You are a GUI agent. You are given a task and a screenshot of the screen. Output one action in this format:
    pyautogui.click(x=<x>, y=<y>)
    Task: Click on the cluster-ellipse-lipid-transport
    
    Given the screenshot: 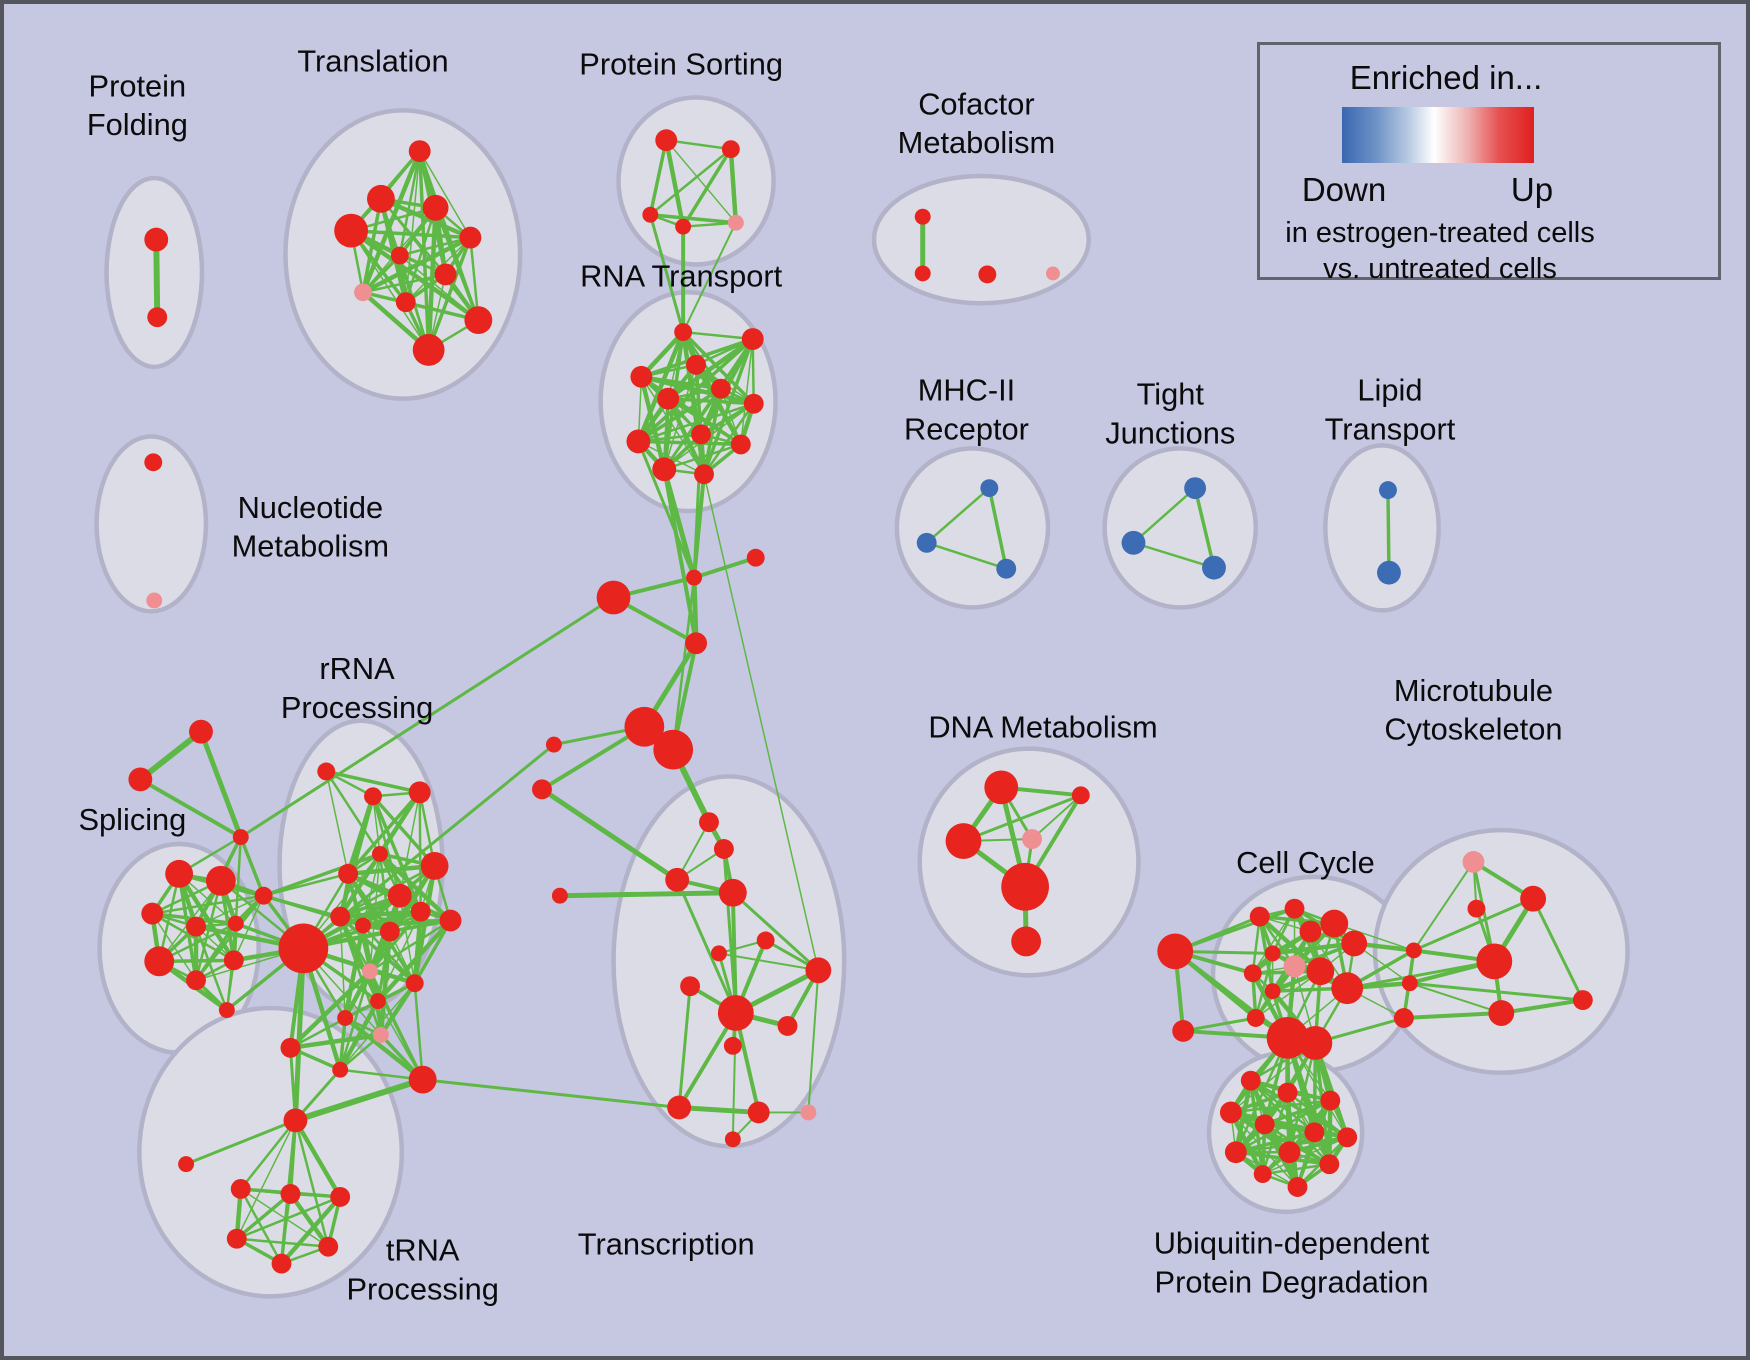 What is the action you would take?
    pyautogui.click(x=1382, y=528)
    